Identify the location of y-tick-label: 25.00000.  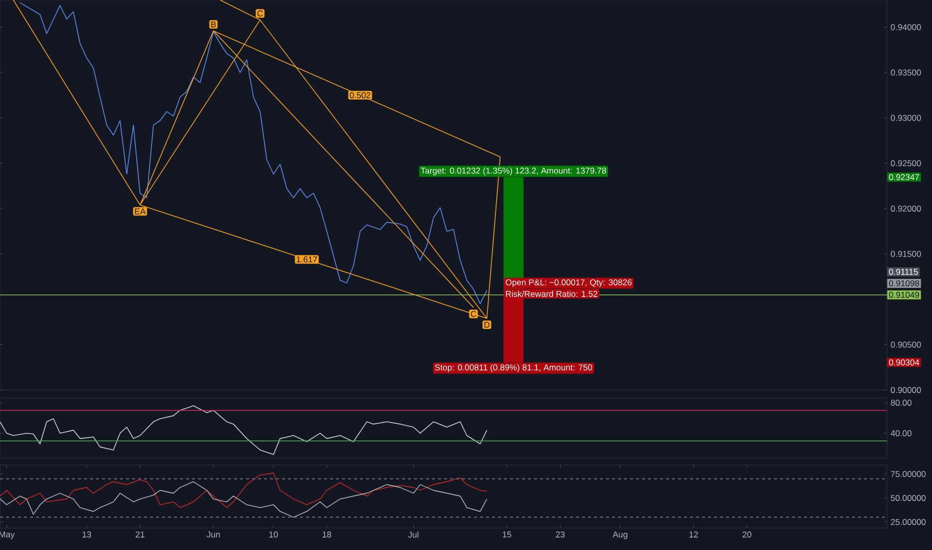
(908, 521).